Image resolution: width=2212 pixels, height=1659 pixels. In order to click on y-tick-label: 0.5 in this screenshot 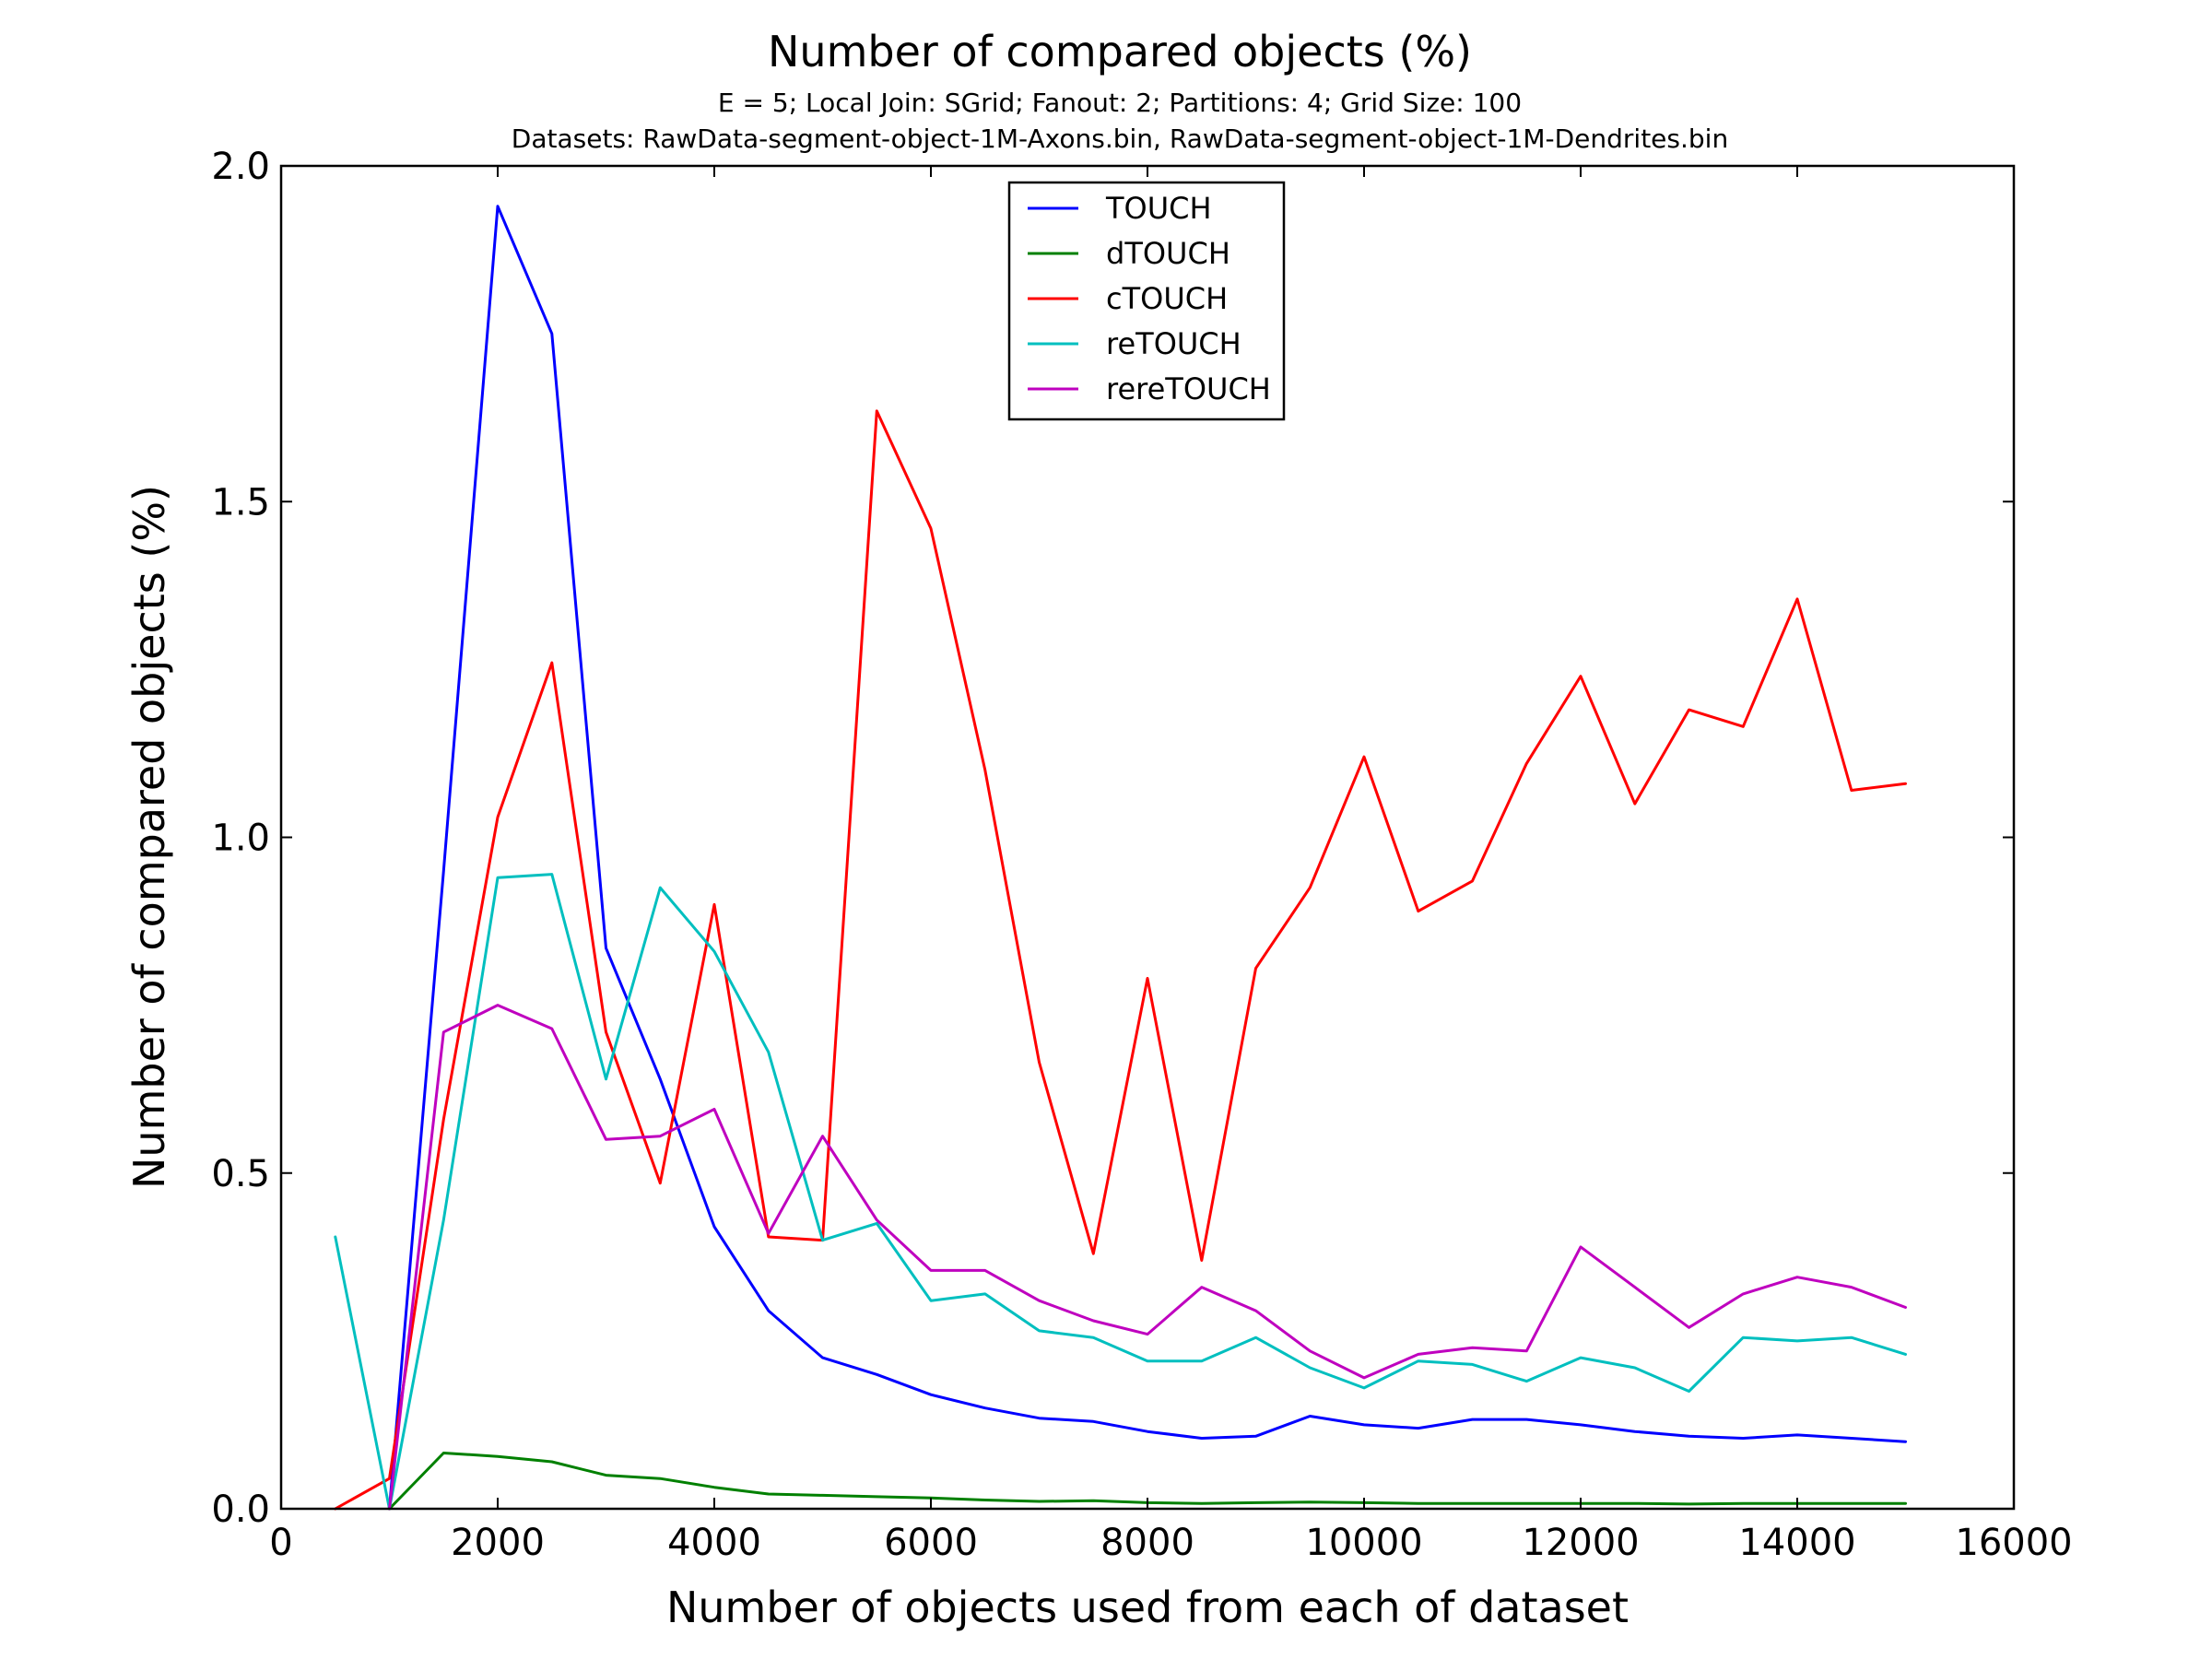, I will do `click(240, 1174)`.